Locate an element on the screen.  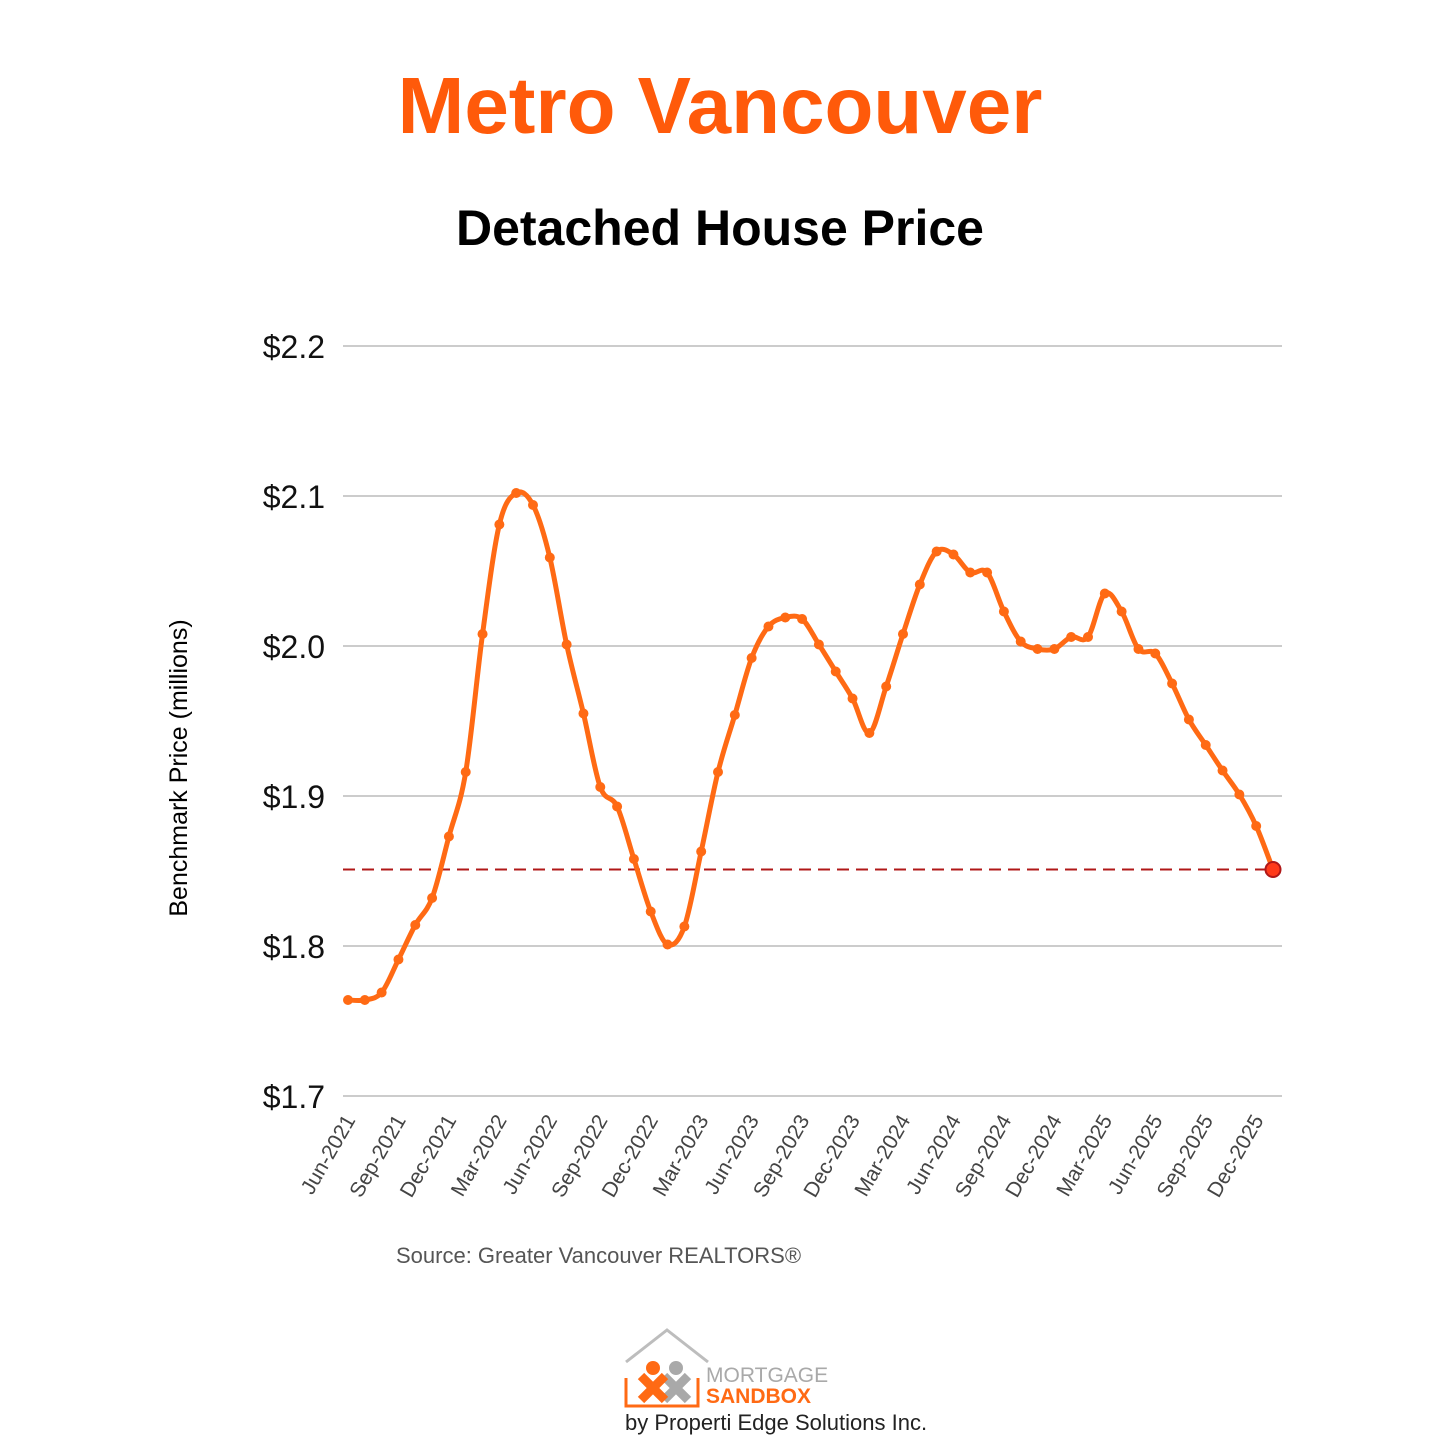
house-outline-icon is located at coordinates (667, 1346).